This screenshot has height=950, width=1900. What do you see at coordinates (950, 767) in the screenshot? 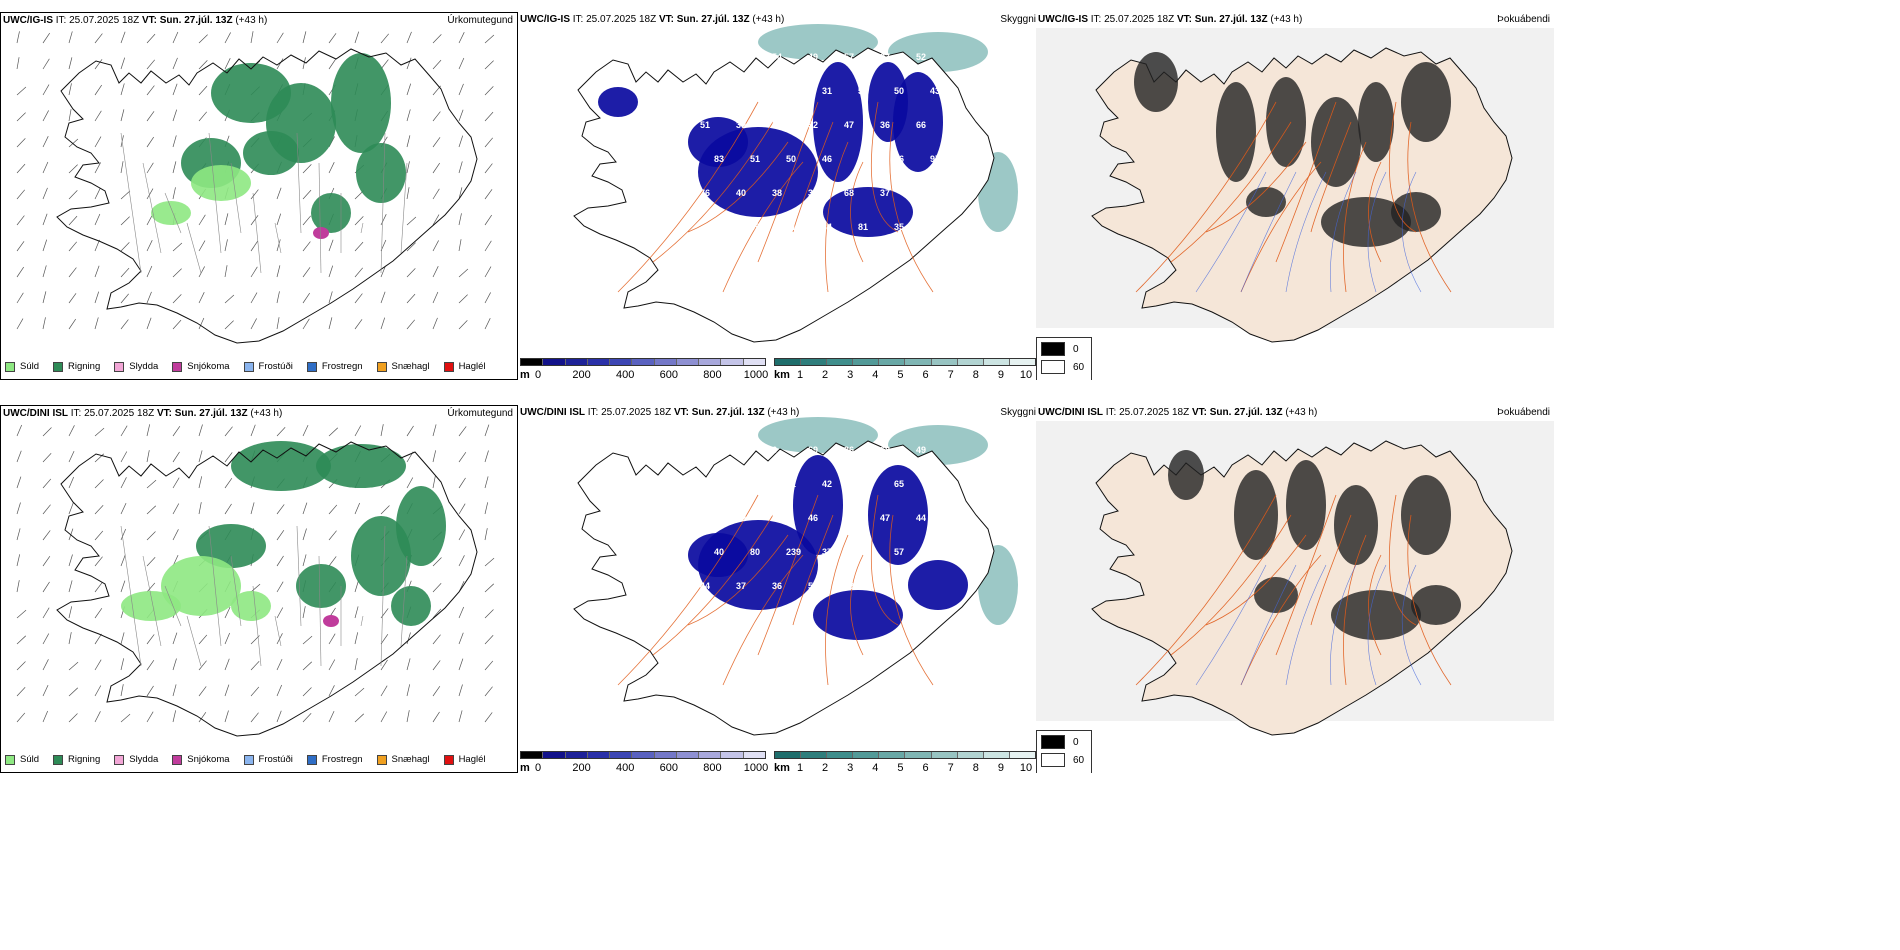
I see `colorbar-tick: 7` at bounding box center [950, 767].